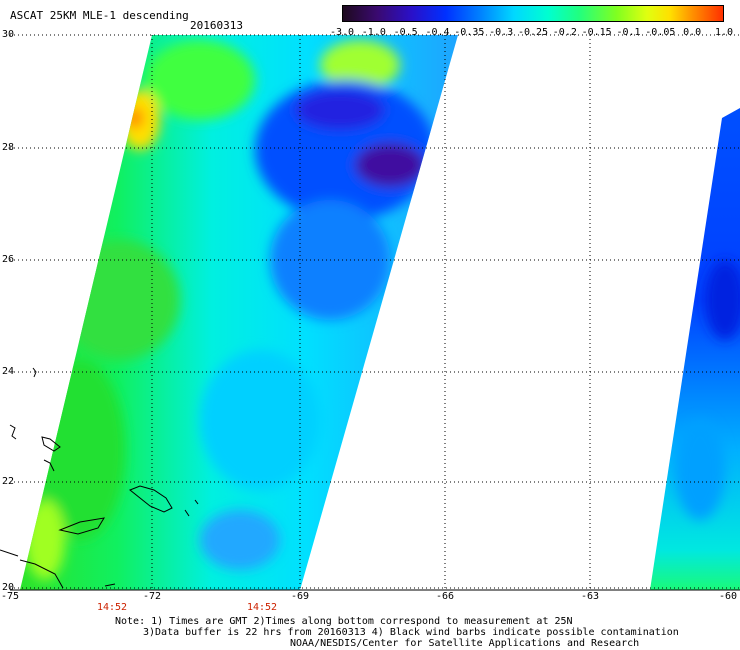 This screenshot has width=740, height=650. What do you see at coordinates (342, 32) in the screenshot?
I see `colorbar-tick: -3.0` at bounding box center [342, 32].